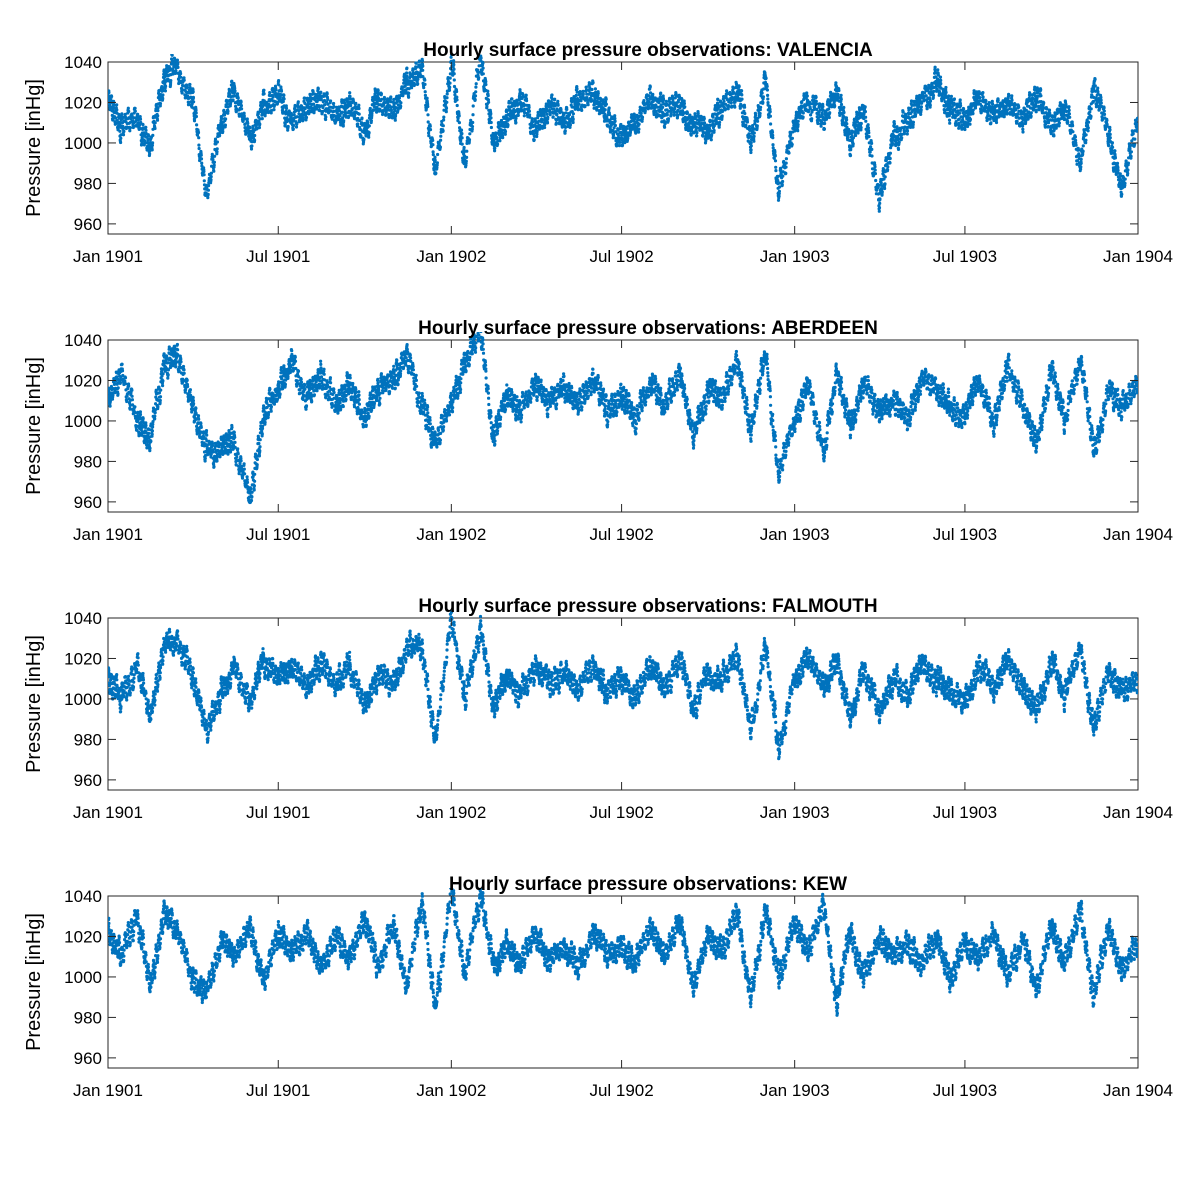  I want to click on panel-3-ylabel: Pressure [inHg], so click(34, 704).